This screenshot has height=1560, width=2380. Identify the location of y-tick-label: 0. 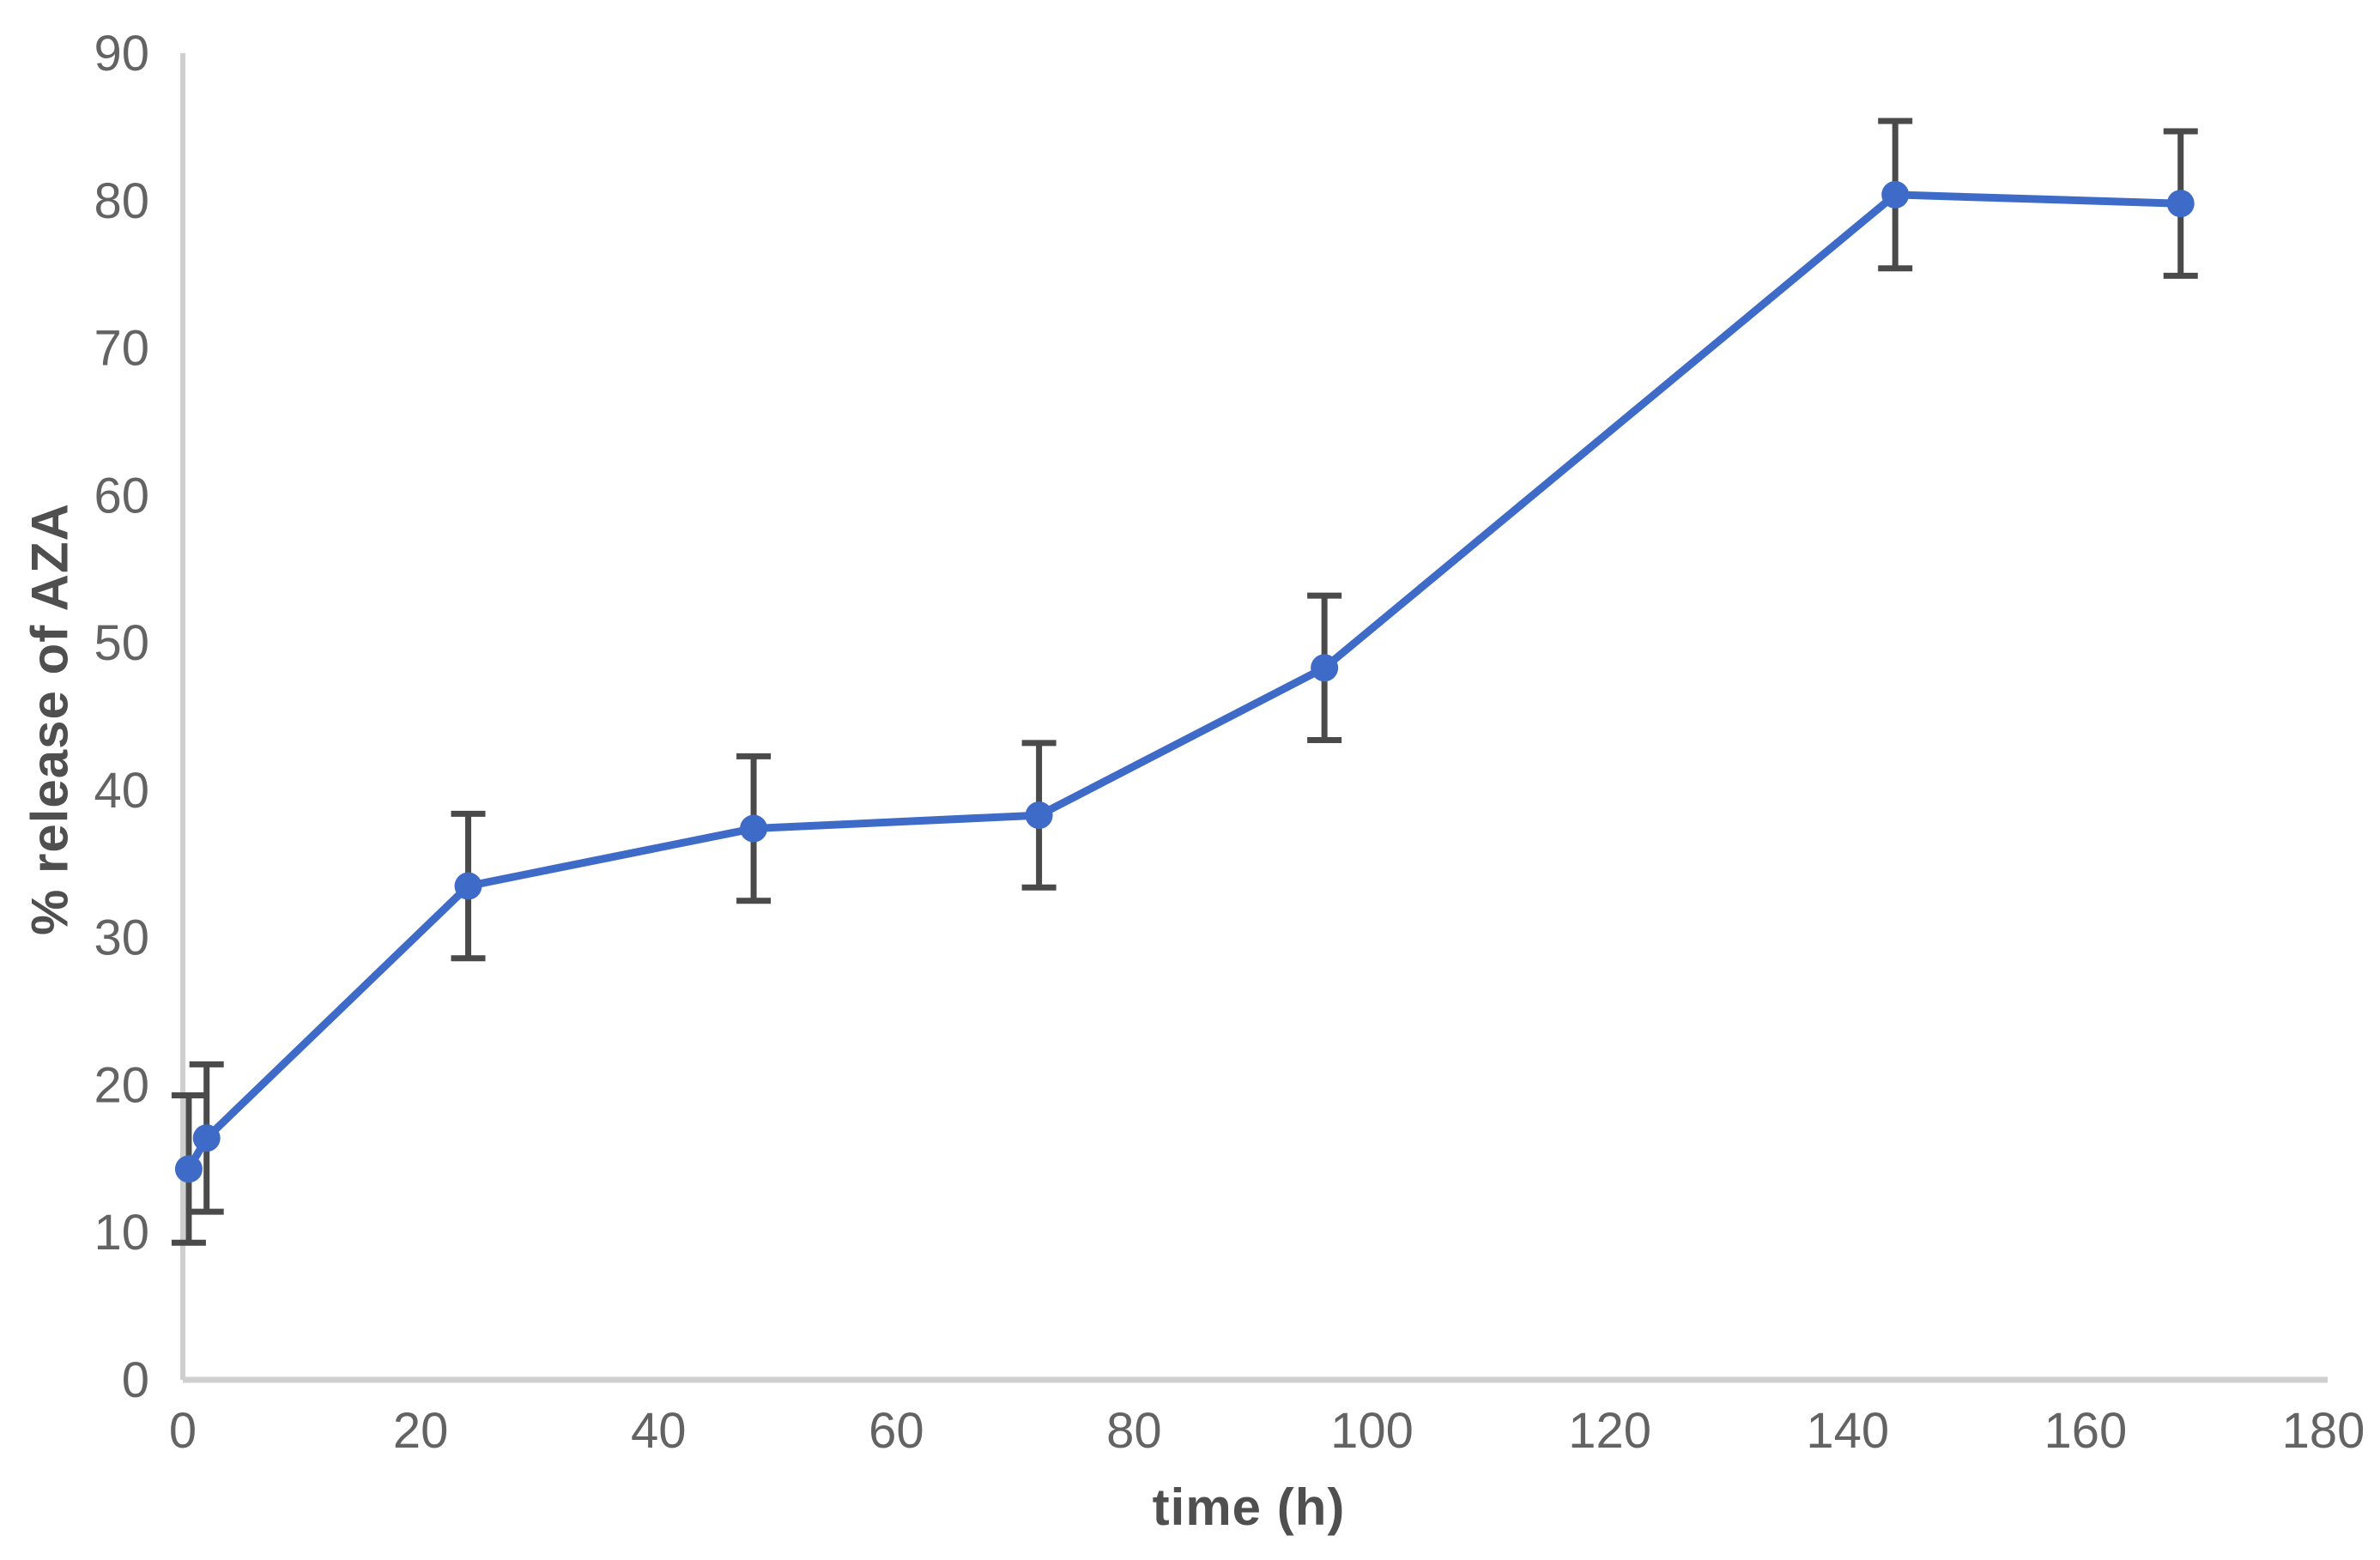
(135, 1380).